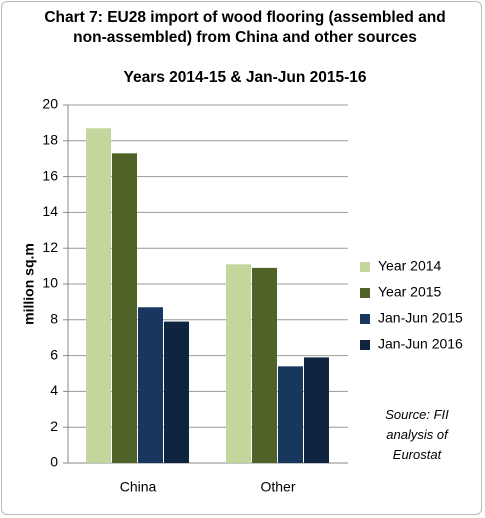  I want to click on x-tick-label: China, so click(138, 487).